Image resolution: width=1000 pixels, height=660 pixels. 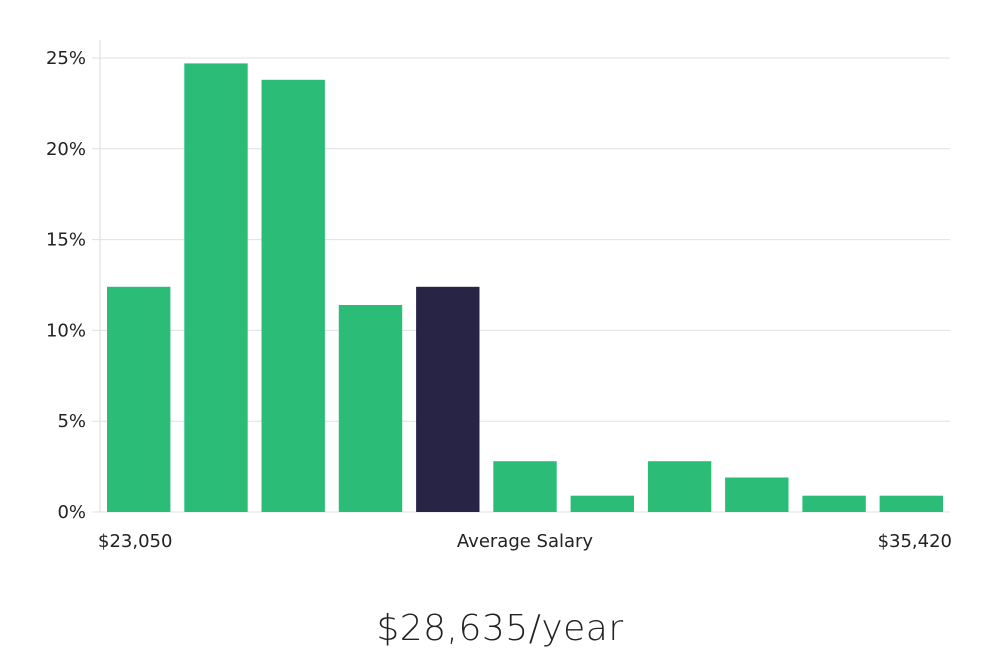 What do you see at coordinates (500, 628) in the screenshot?
I see `average-salary-value: $28,635/year` at bounding box center [500, 628].